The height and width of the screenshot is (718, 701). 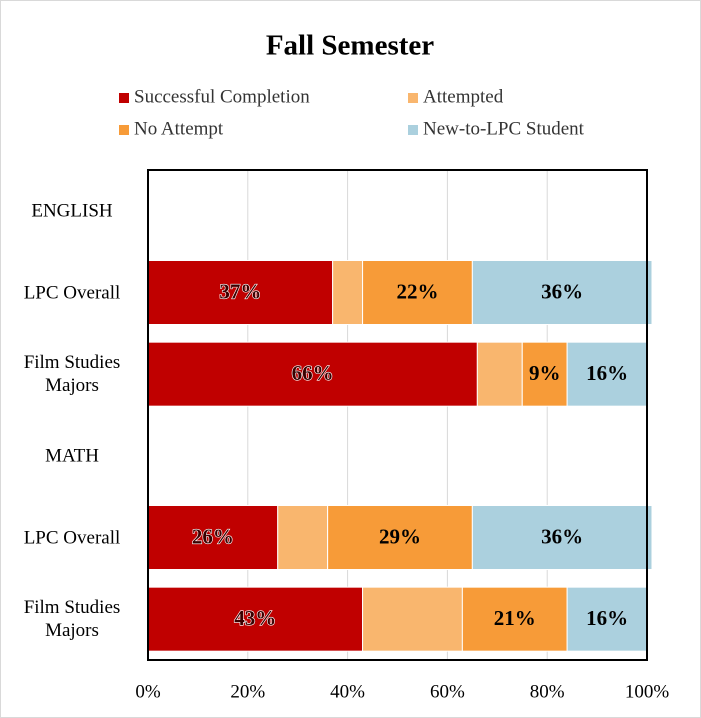 I want to click on data-label: 21%, so click(x=515, y=618).